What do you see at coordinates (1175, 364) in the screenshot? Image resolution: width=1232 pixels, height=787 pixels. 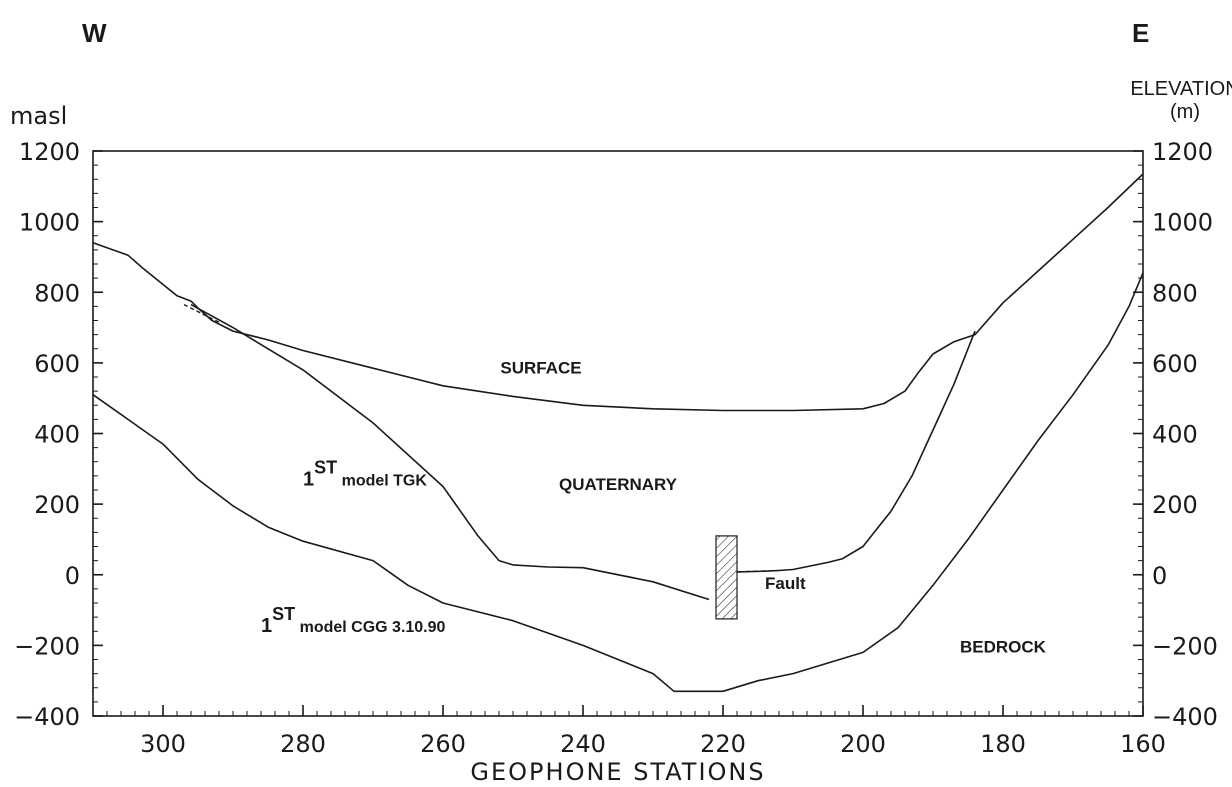 I see `y-tick-label-right: 600` at bounding box center [1175, 364].